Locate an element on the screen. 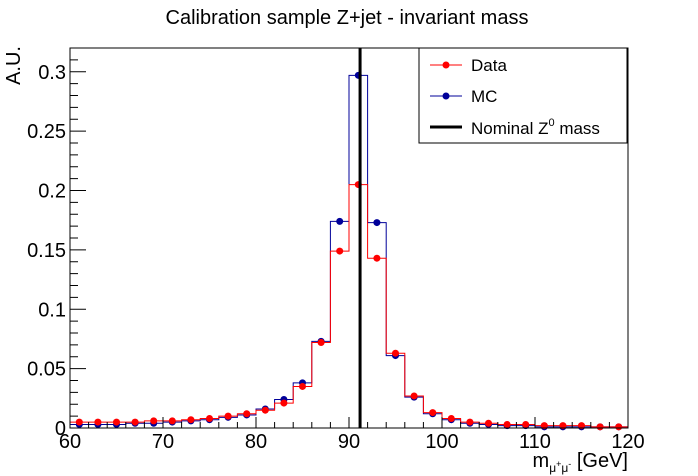  x-axis-label-unit: [GeV] is located at coordinates (599, 461).